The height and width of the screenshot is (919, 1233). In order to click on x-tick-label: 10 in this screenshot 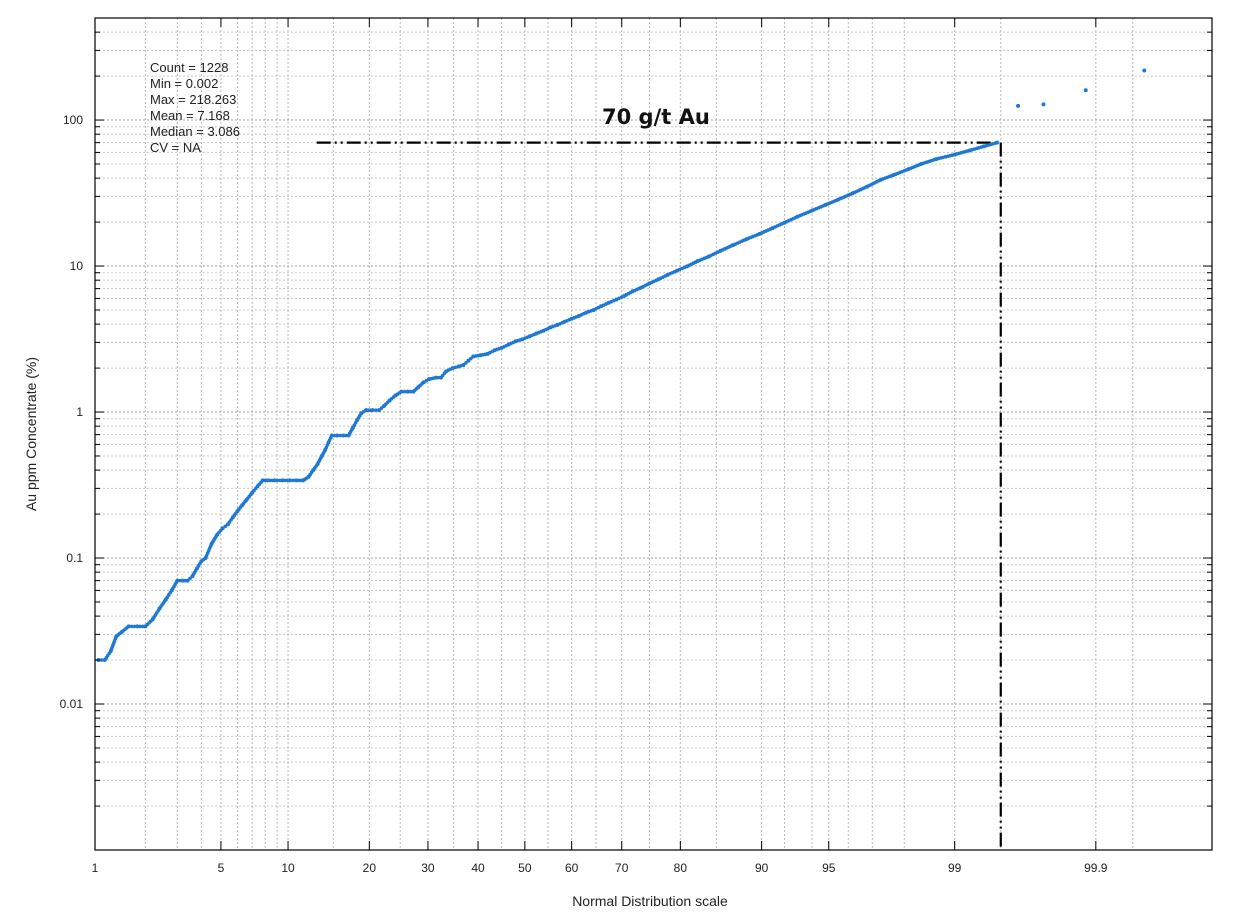, I will do `click(288, 868)`.